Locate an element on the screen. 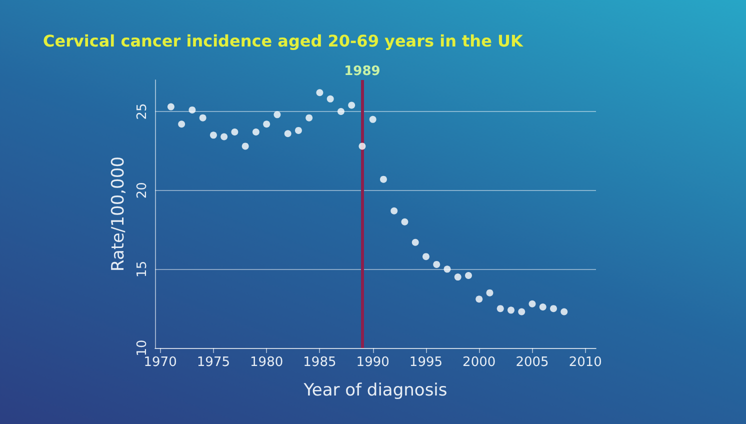  y-tick-label: 15 is located at coordinates (142, 269).